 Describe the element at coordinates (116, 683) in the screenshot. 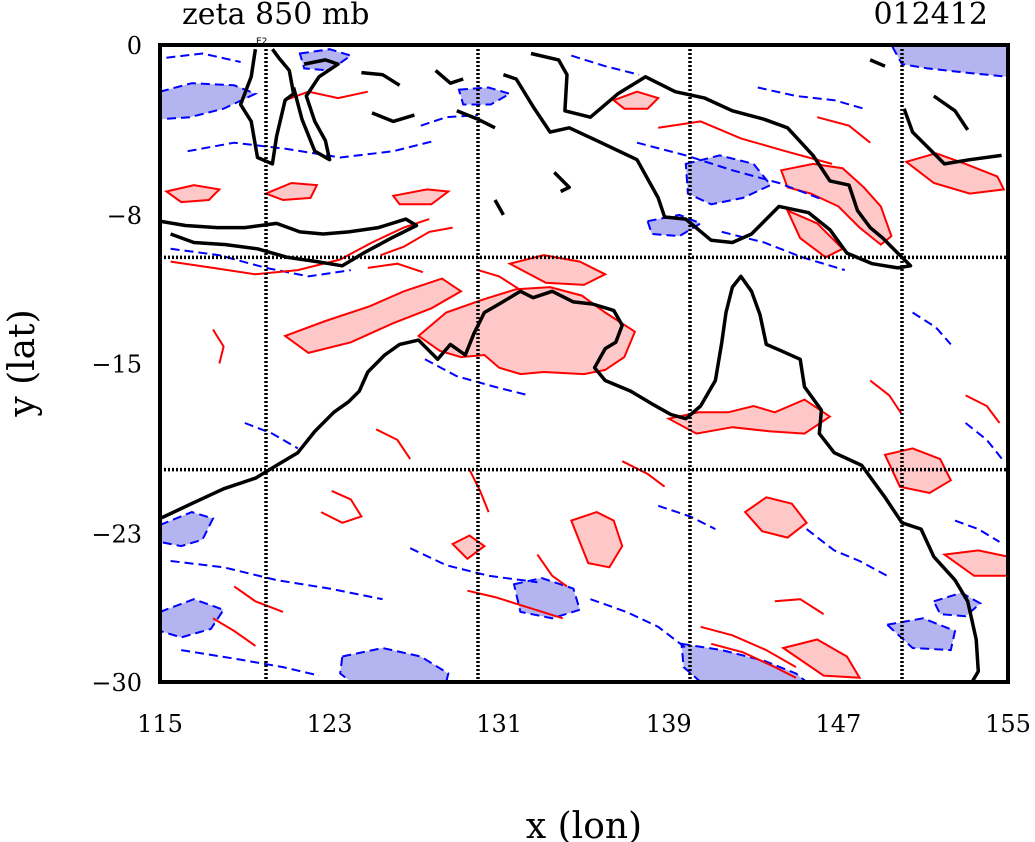

I see `y-tick-label: −30` at that location.